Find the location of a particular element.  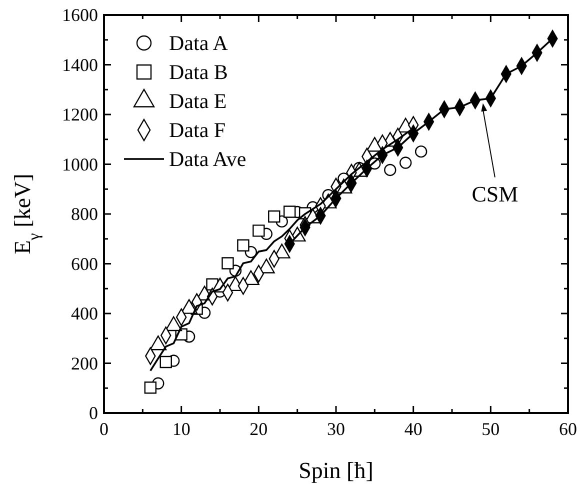

x-axis-title: Spin [ħ] is located at coordinates (336, 470).